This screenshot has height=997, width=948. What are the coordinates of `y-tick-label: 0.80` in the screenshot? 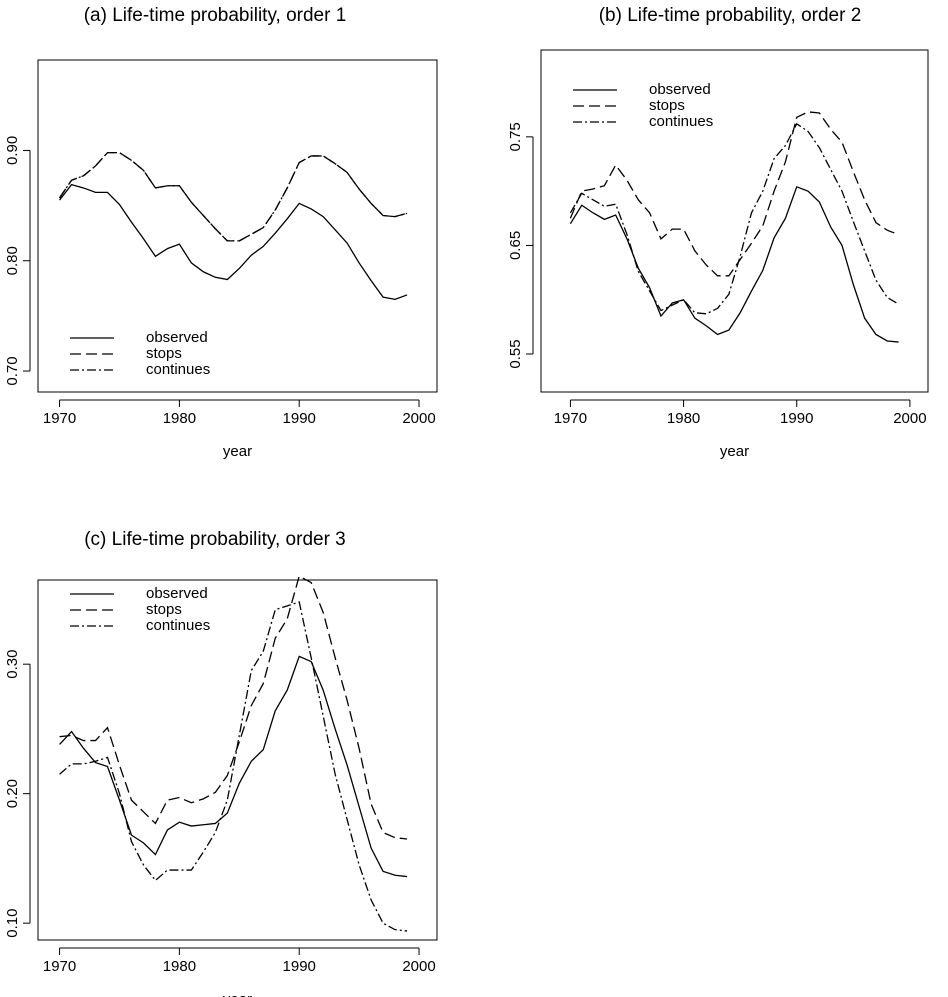 It's located at (12, 260).